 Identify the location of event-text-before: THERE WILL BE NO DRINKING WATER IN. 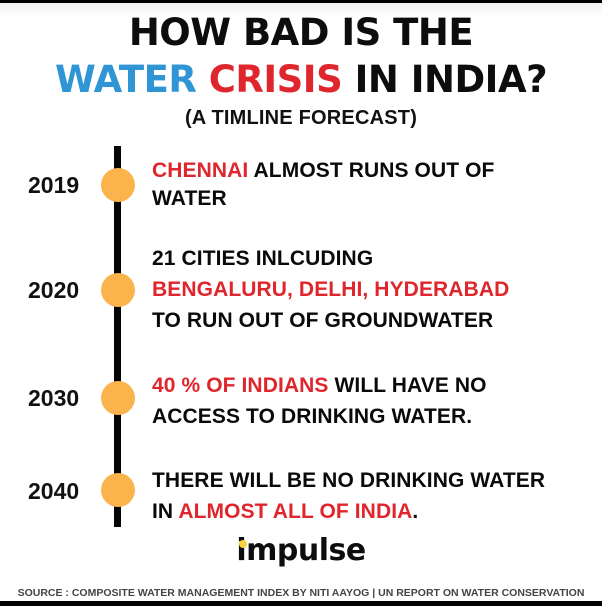
(349, 496).